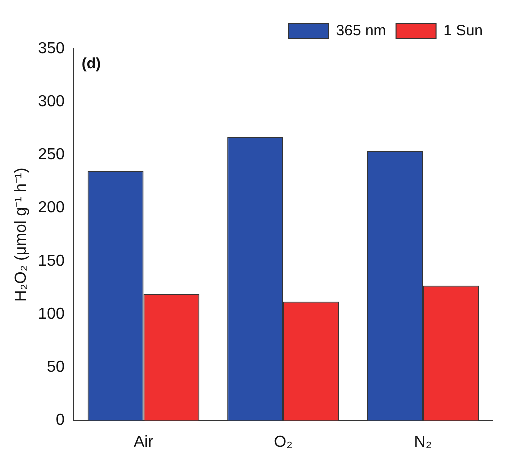 This screenshot has height=472, width=511. Describe the element at coordinates (60, 421) in the screenshot. I see `y-tick-label: 0` at that location.